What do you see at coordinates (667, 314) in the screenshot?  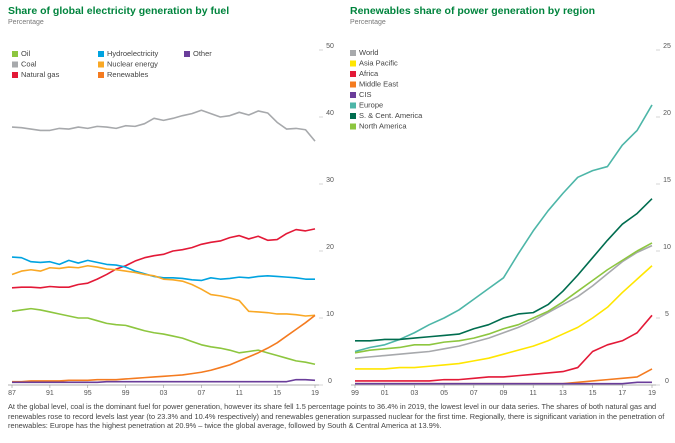 I see `y-tick-label: 5` at bounding box center [667, 314].